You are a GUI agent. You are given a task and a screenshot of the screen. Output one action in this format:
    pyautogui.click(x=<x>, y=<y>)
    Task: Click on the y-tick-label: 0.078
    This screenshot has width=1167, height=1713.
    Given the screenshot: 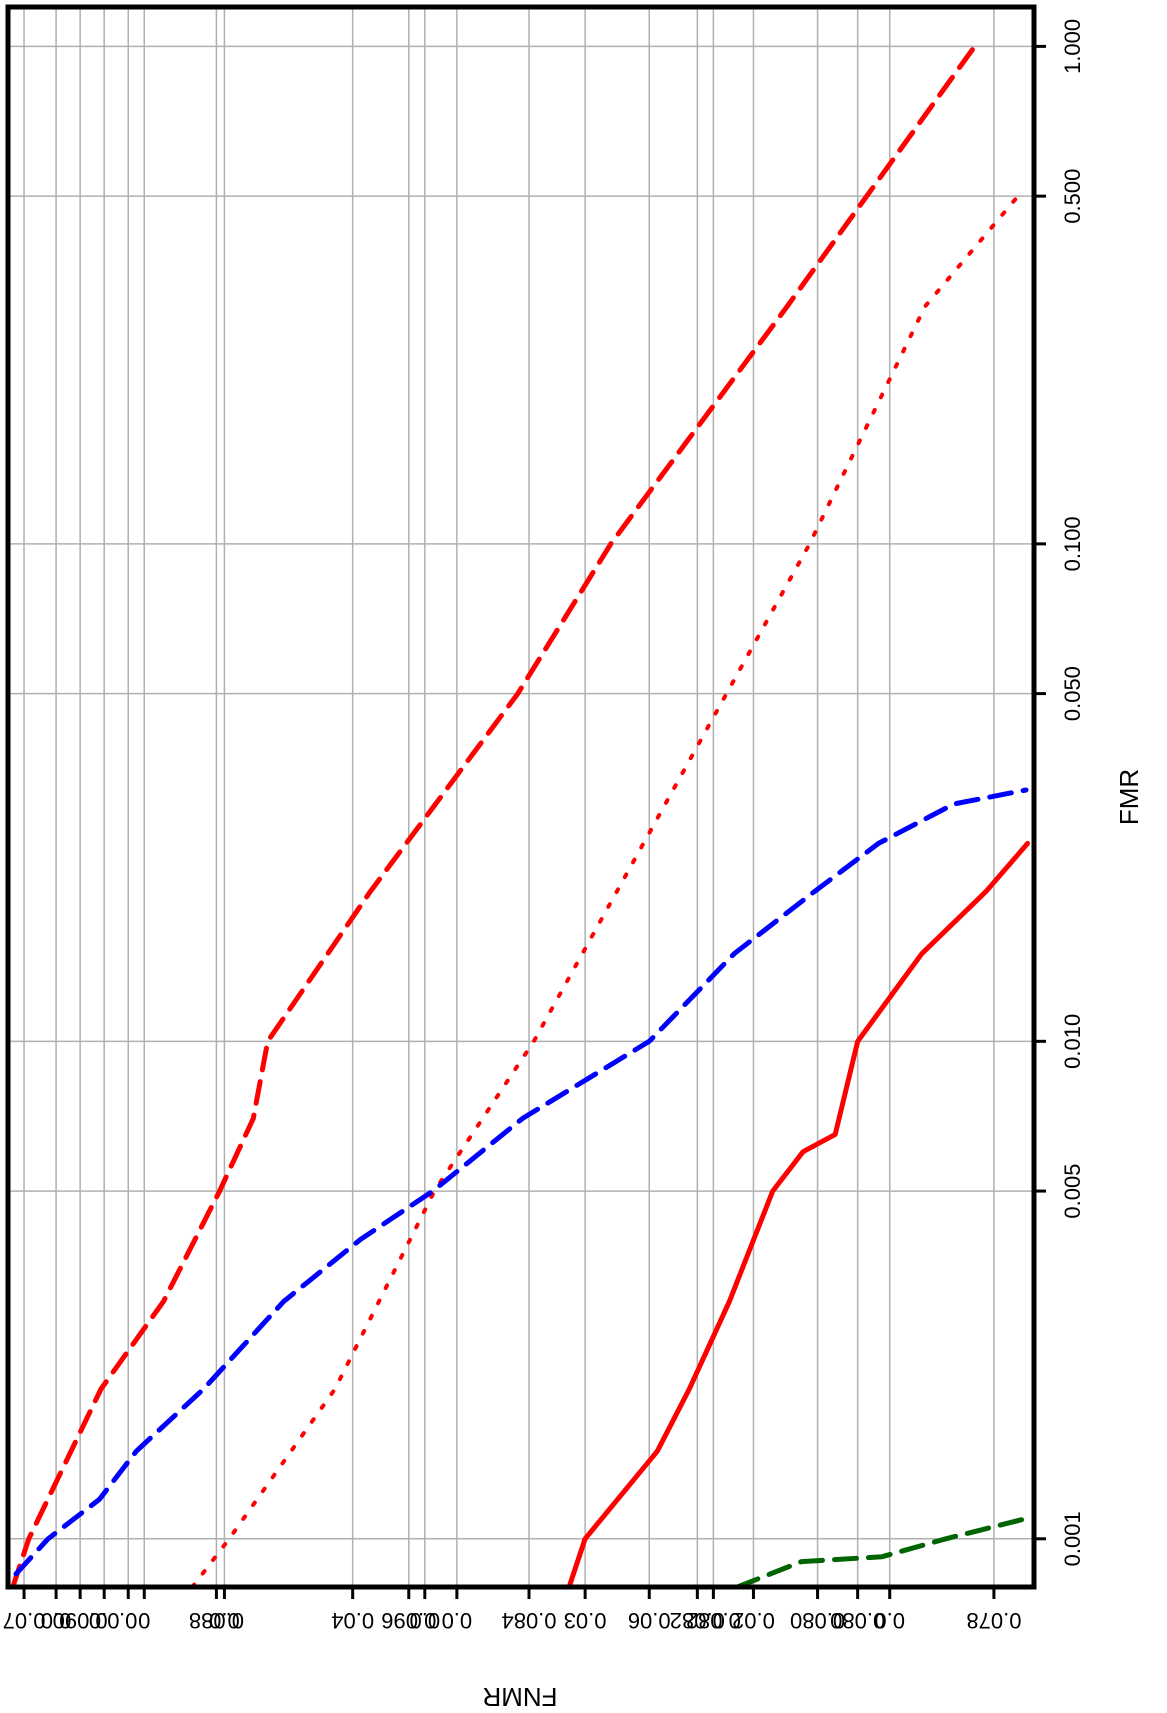 What is the action you would take?
    pyautogui.click(x=993, y=1620)
    